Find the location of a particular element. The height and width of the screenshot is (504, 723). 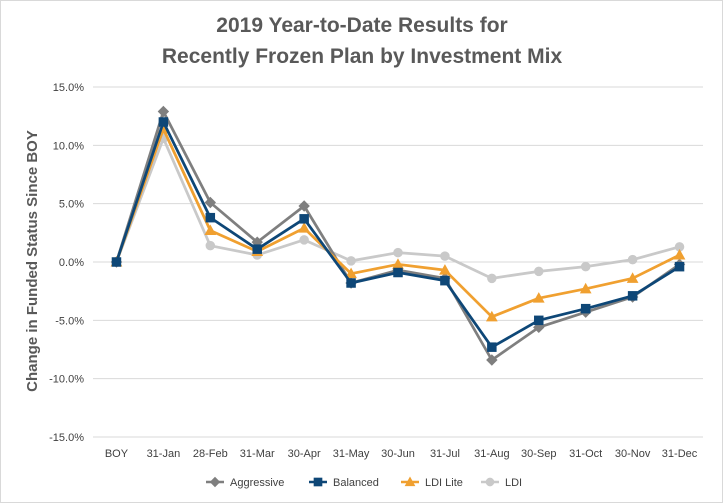

legend-label-ldi-lite: LDI Lite is located at coordinates (444, 483).